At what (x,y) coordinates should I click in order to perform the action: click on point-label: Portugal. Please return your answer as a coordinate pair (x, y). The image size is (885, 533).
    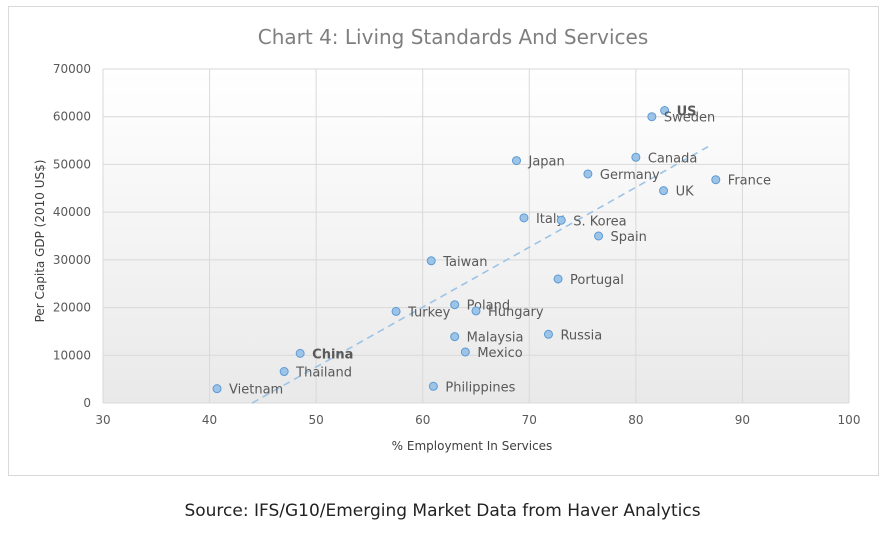
    Looking at the image, I should click on (597, 280).